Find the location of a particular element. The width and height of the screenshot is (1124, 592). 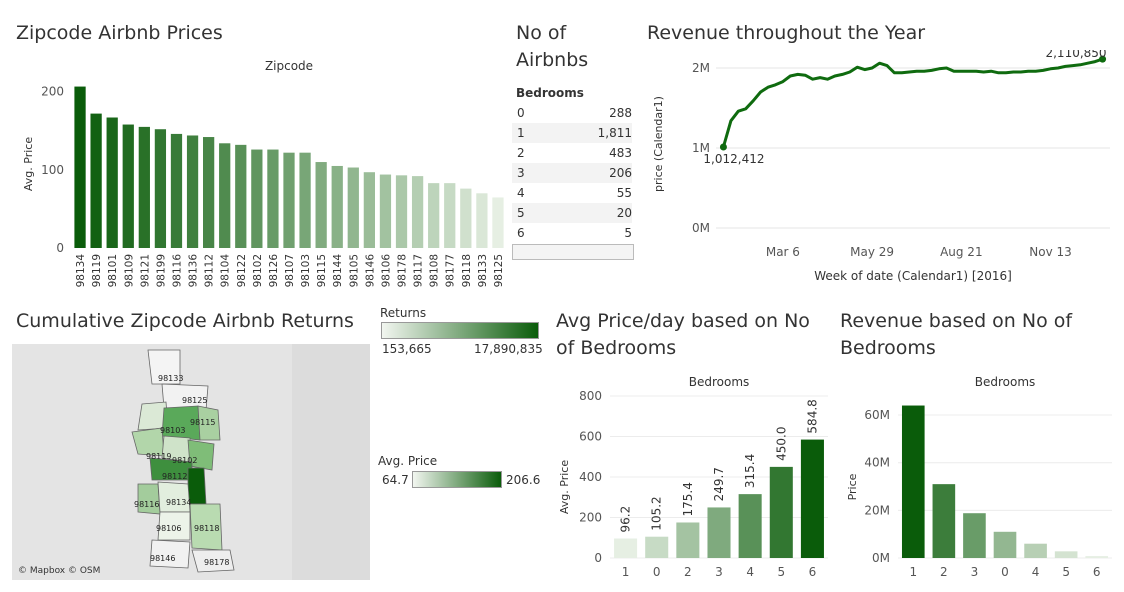

table-scrollbar is located at coordinates (573, 252).